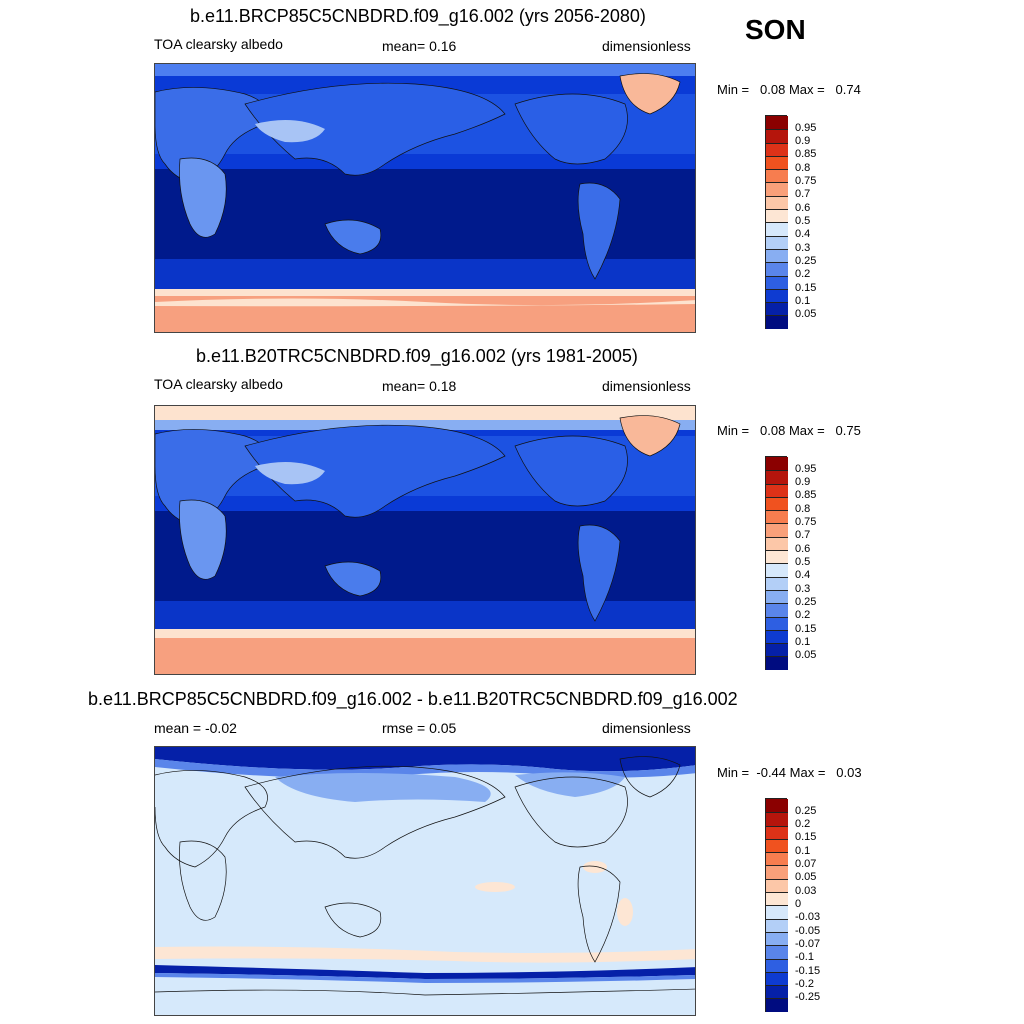 The image size is (1024, 1024). Describe the element at coordinates (425, 881) in the screenshot. I see `panel-3-map` at that location.